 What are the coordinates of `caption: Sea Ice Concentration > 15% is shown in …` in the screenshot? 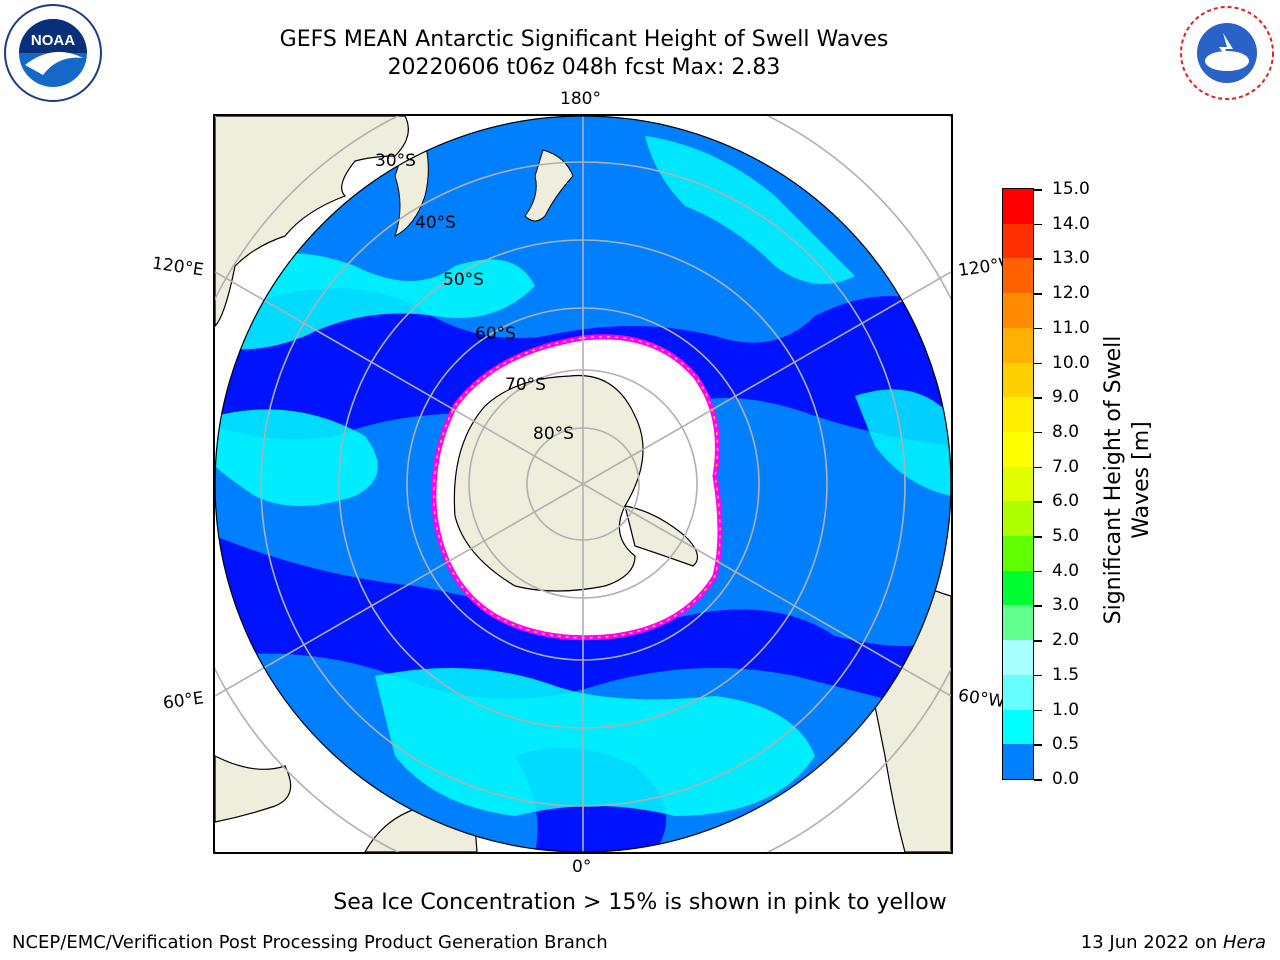 It's located at (640, 902).